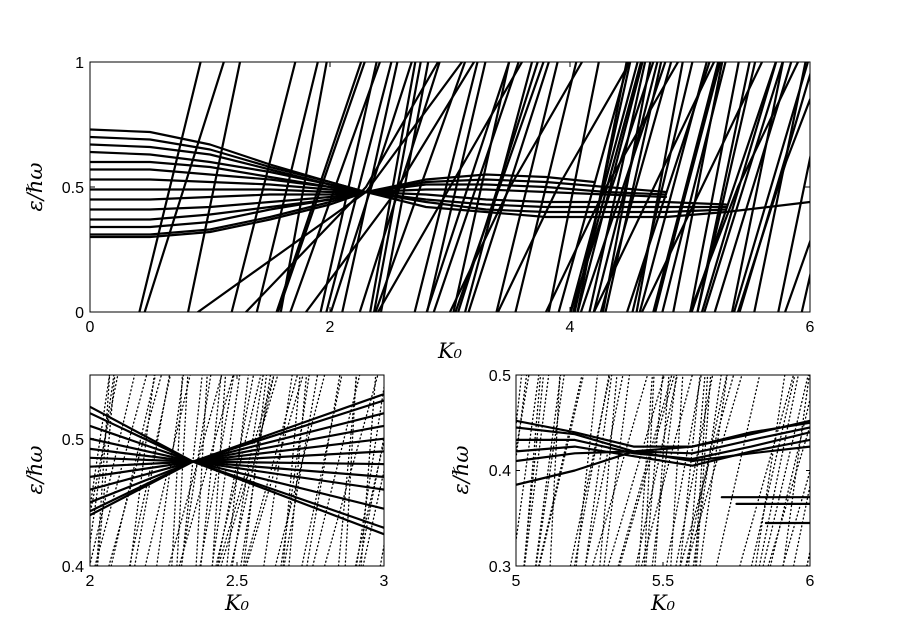 The height and width of the screenshot is (627, 900). I want to click on top-xlabel: K₀, so click(450, 351).